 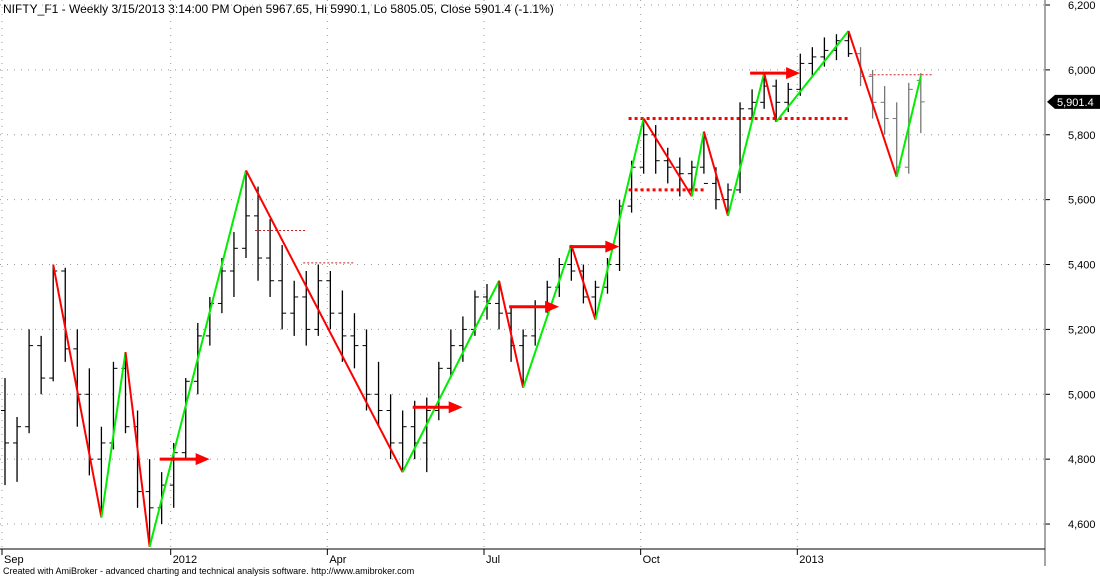 I want to click on x-tick-label: 2012, so click(x=185, y=560).